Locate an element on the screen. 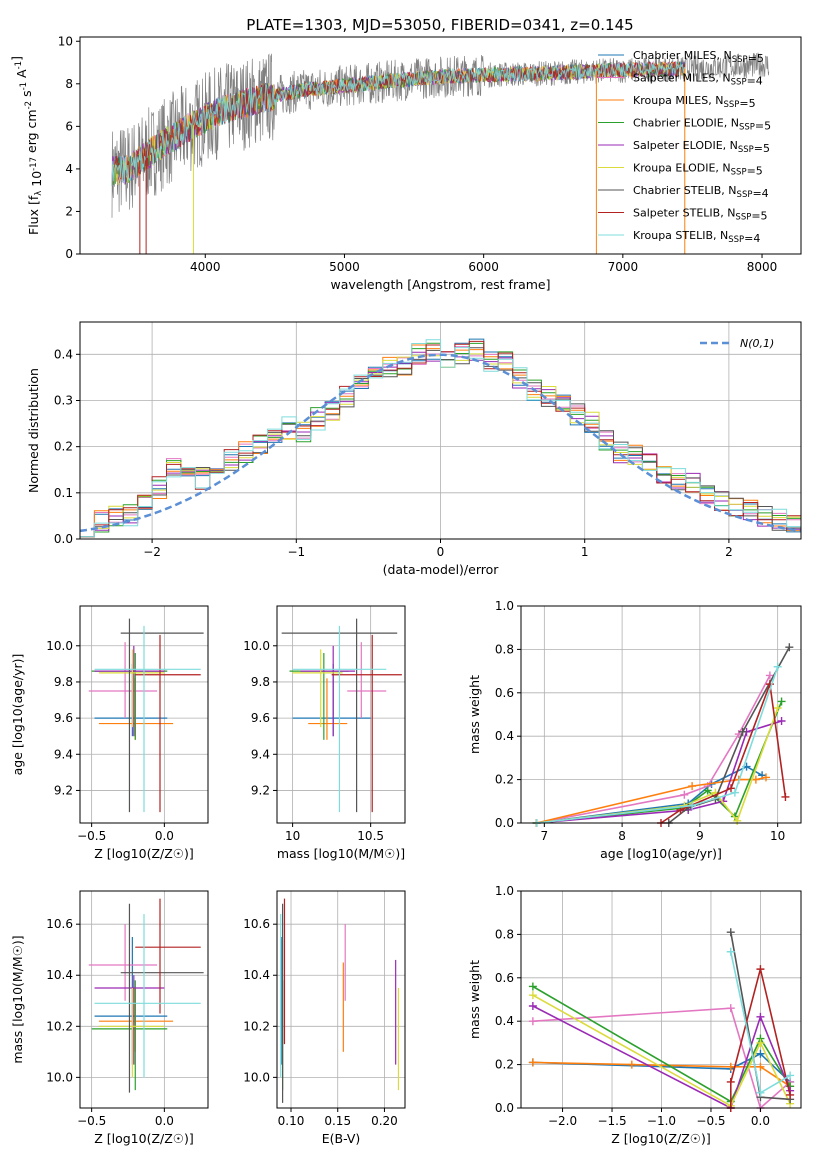 This screenshot has width=819, height=1170. y-tick-label: 9.8 is located at coordinates (260, 682).